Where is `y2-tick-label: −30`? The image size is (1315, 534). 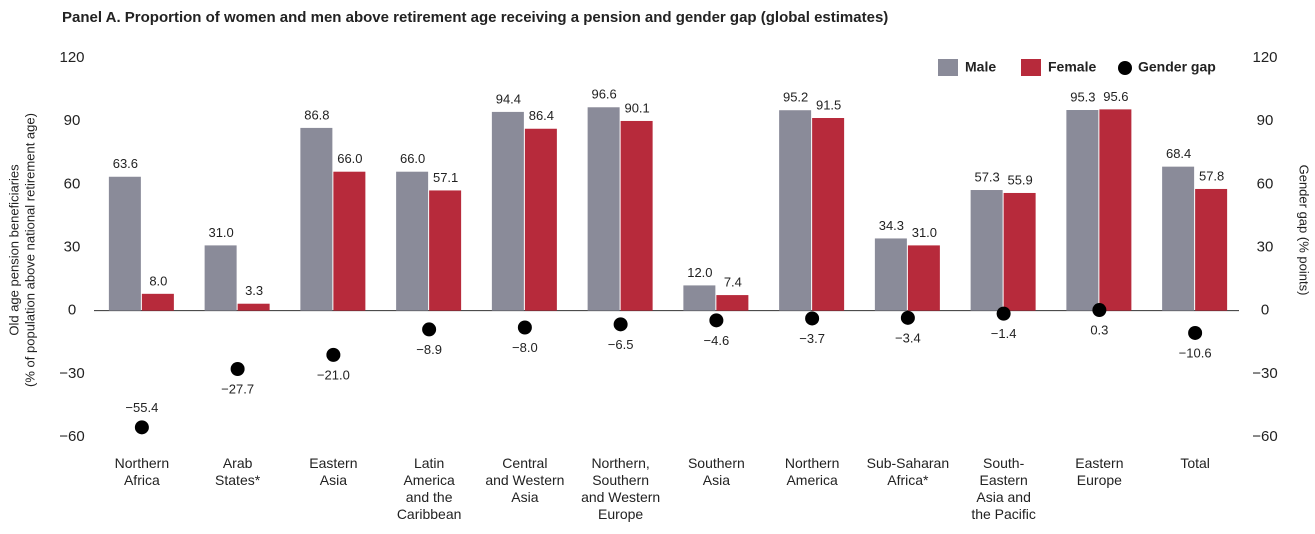 y2-tick-label: −30 is located at coordinates (1264, 373).